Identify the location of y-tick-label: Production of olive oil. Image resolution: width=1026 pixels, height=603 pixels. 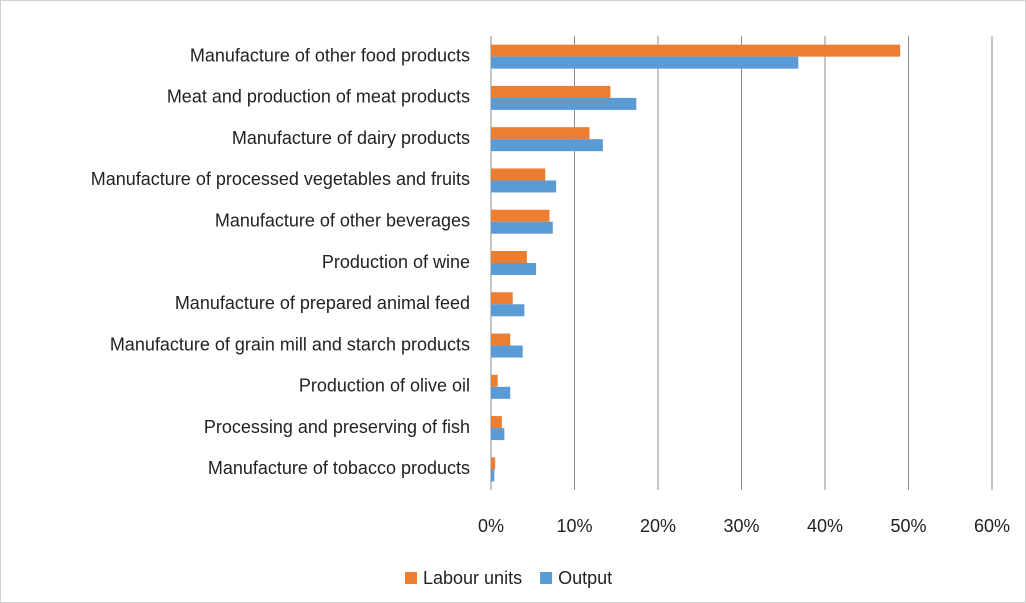
(384, 386).